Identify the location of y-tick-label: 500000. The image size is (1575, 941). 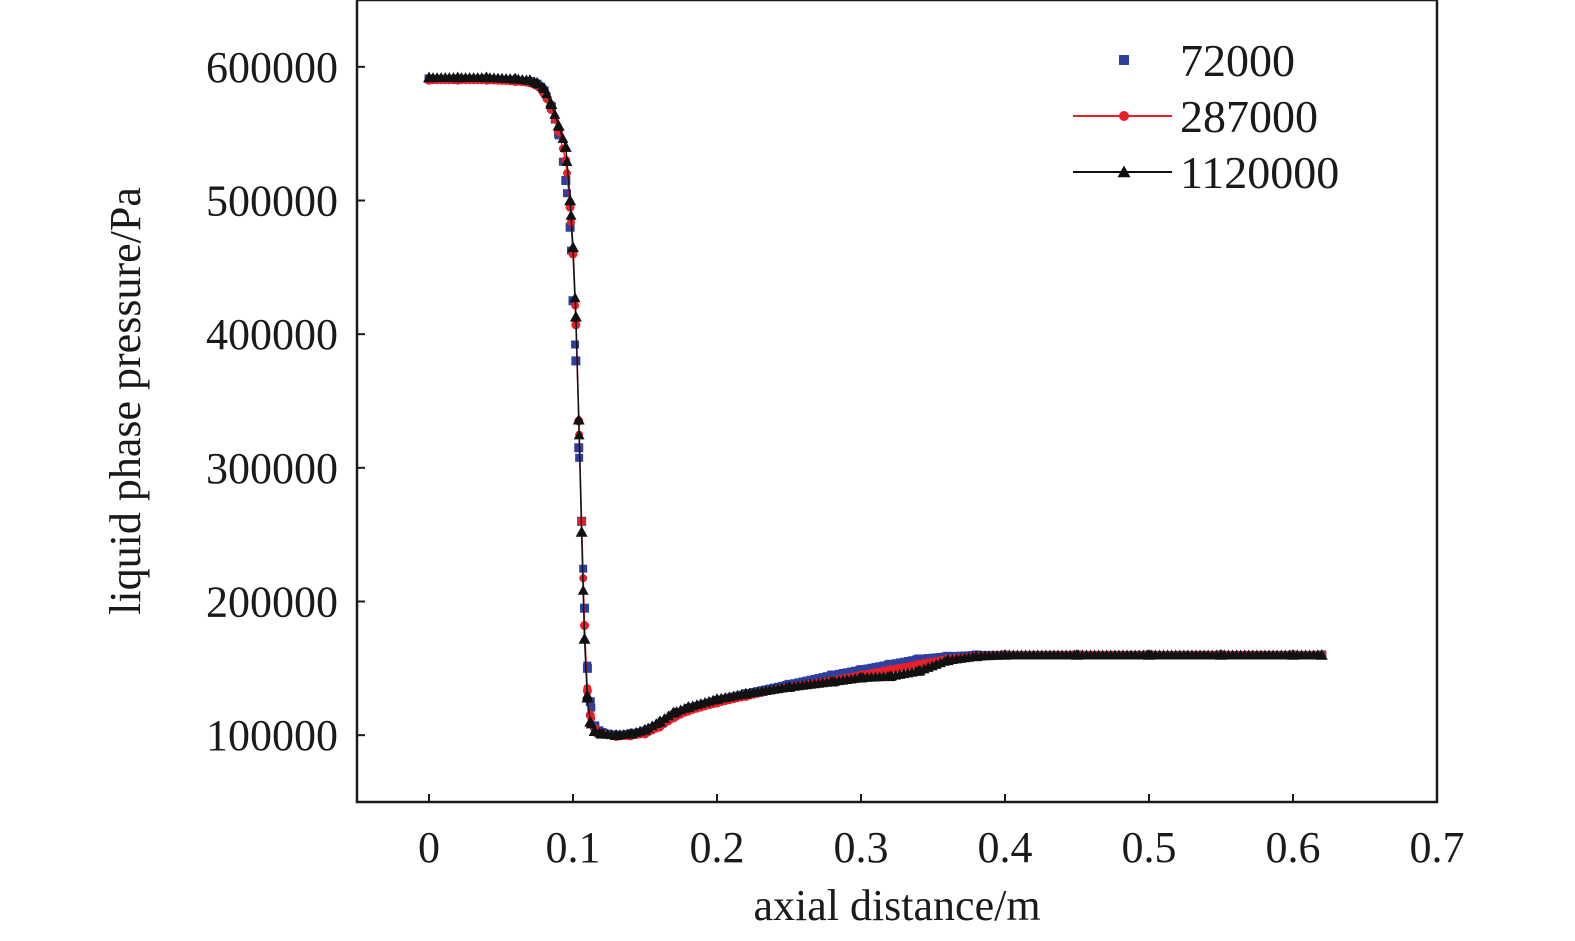
(272, 201).